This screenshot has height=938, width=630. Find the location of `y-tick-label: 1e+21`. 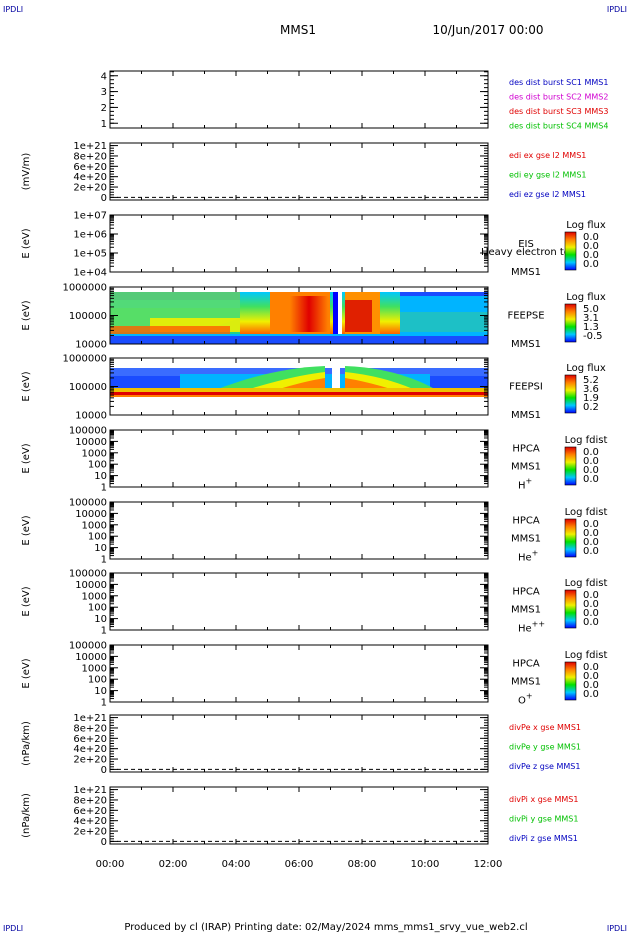

y-tick-label: 1e+21 is located at coordinates (90, 790).